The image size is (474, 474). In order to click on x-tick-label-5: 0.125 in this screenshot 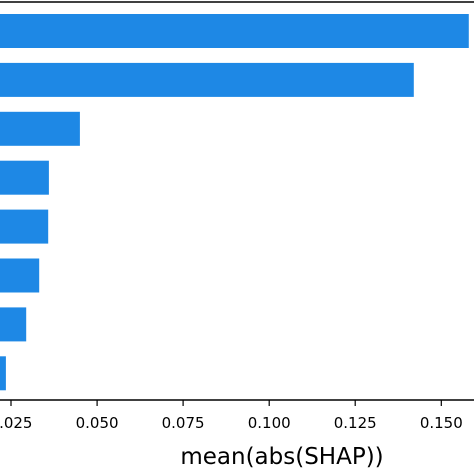, I will do `click(355, 423)`.